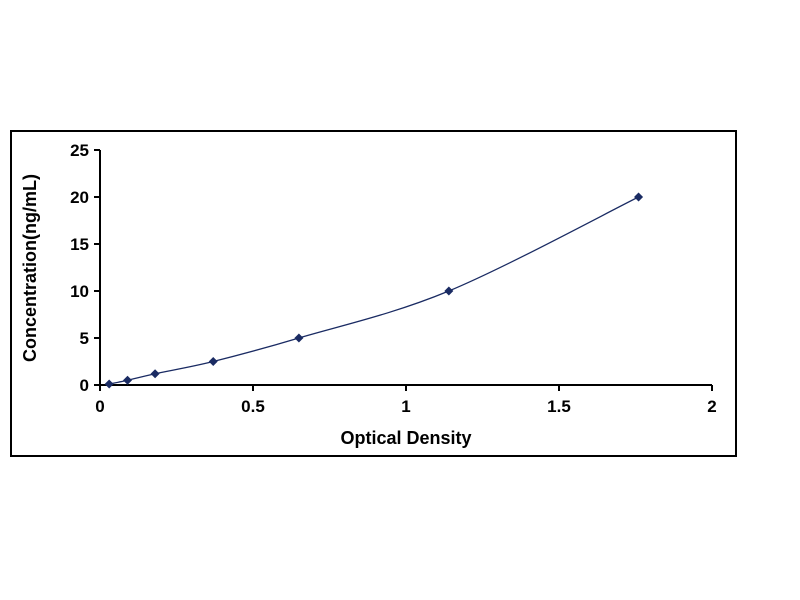 This screenshot has height=600, width=800. What do you see at coordinates (79, 197) in the screenshot?
I see `y-tick-label: 20` at bounding box center [79, 197].